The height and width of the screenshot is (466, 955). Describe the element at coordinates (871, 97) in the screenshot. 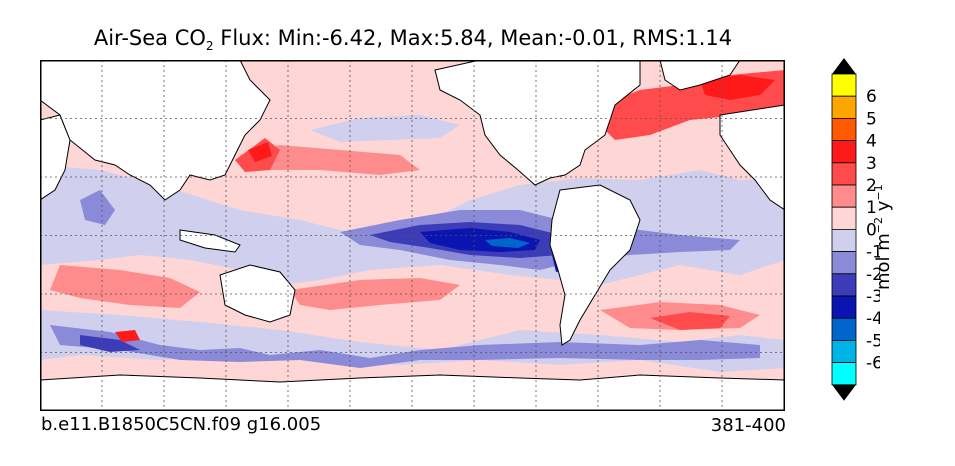

I see `colorbar-tick-label: 6` at that location.